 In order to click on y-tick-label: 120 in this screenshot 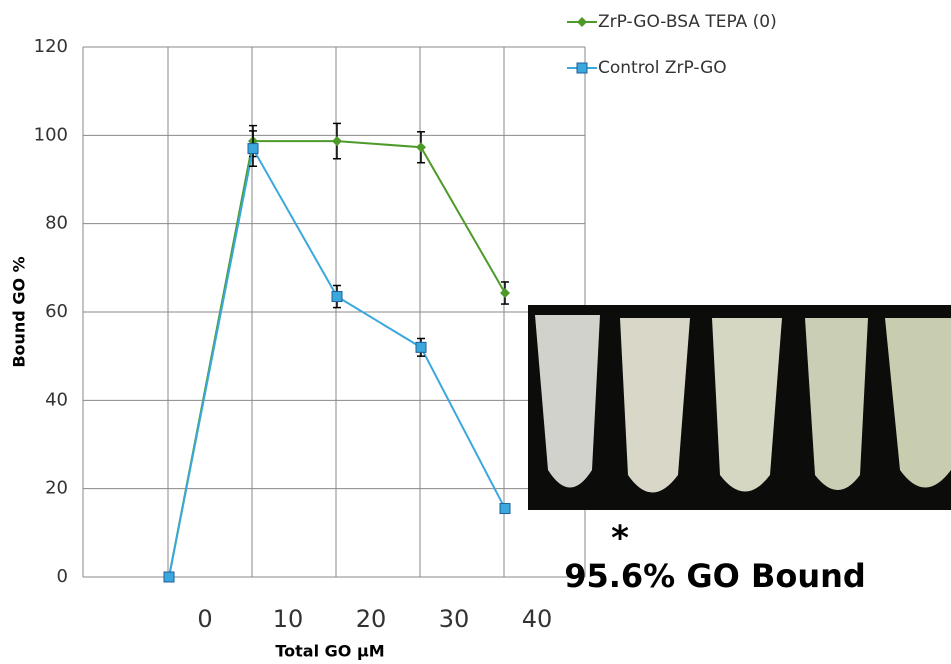, I will do `click(51, 46)`.